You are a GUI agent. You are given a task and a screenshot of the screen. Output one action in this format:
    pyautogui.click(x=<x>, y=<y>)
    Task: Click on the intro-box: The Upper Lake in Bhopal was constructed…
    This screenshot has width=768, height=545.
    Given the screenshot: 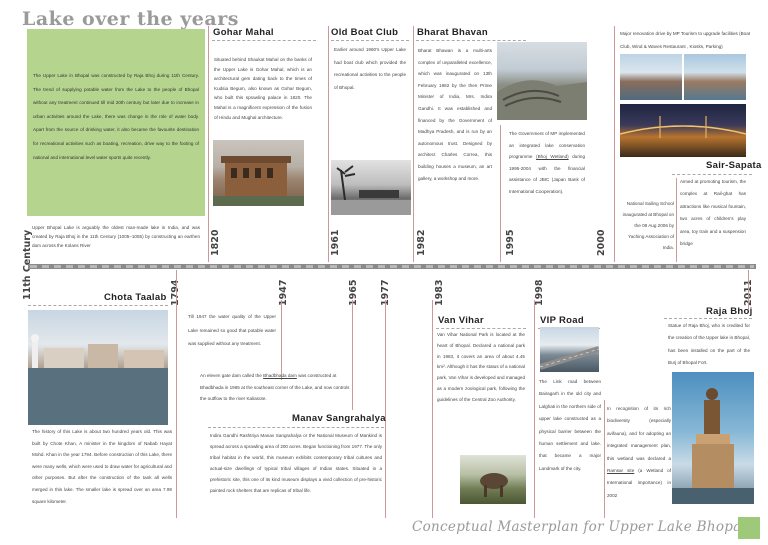 What is the action you would take?
    pyautogui.click(x=116, y=122)
    